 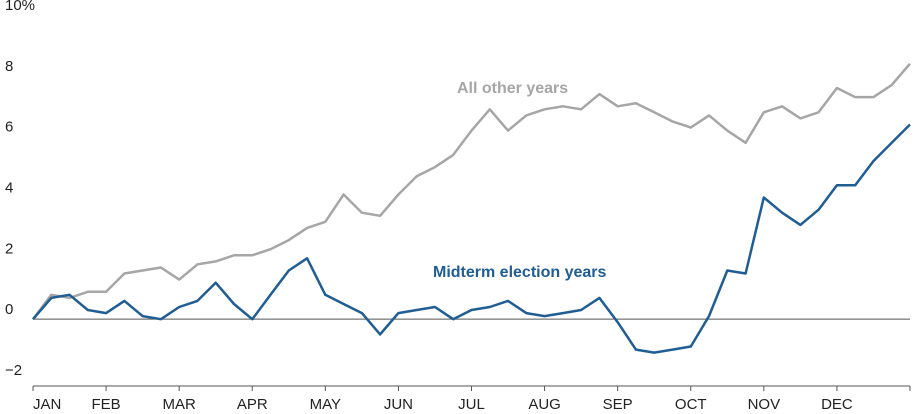 What do you see at coordinates (9, 127) in the screenshot?
I see `y-tick-label: 6` at bounding box center [9, 127].